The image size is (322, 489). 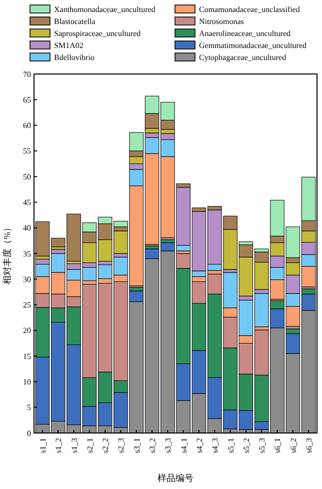 I want to click on x-tick-label: s4_2, so click(x=199, y=446).